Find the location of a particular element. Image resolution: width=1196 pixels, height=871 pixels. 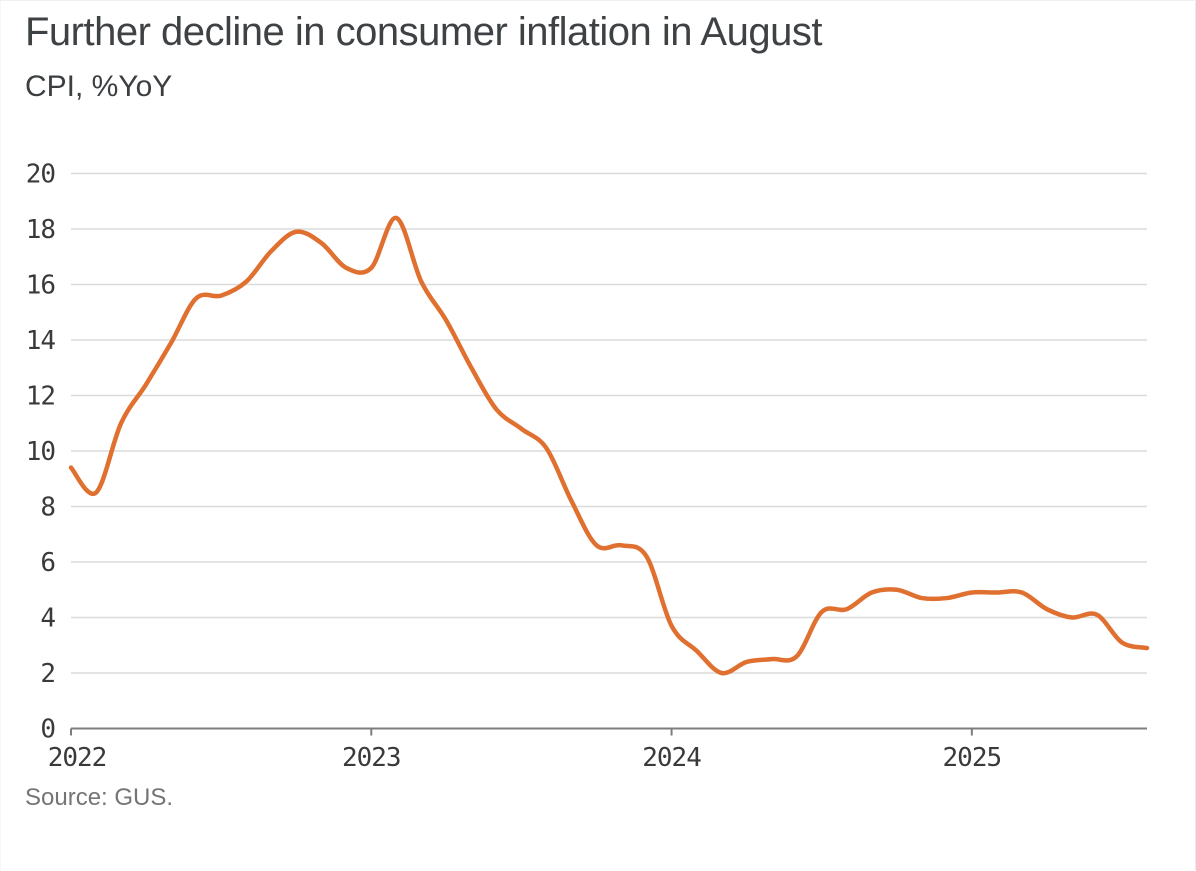

source-note: Source: GUS. is located at coordinates (99, 797).